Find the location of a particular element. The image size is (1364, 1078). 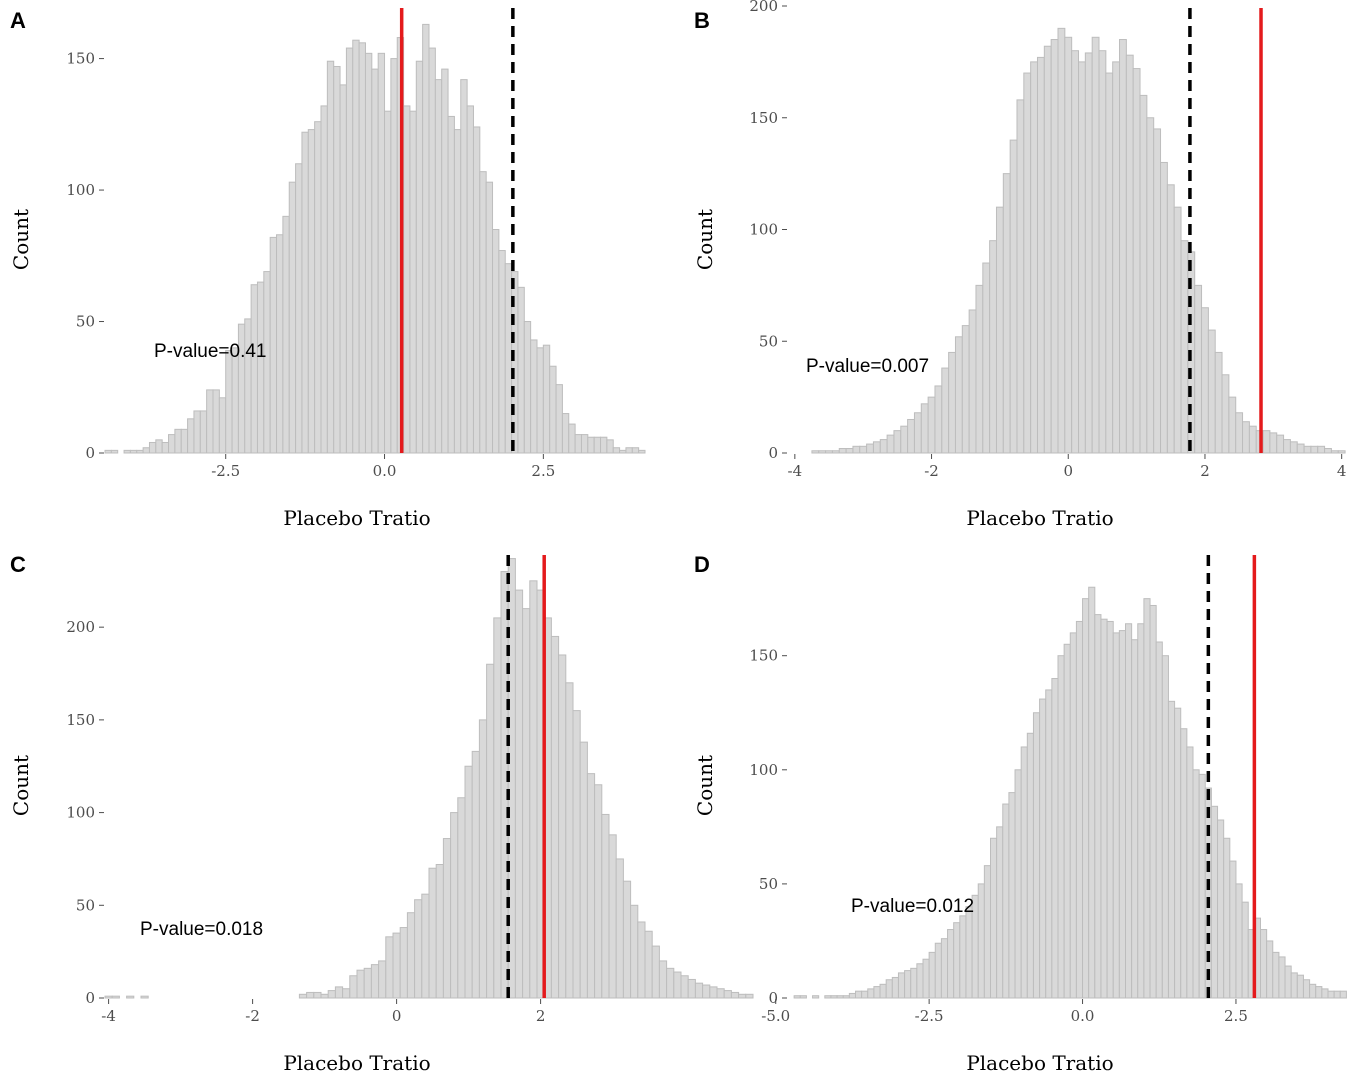

panel-tag: C is located at coordinates (18, 564).